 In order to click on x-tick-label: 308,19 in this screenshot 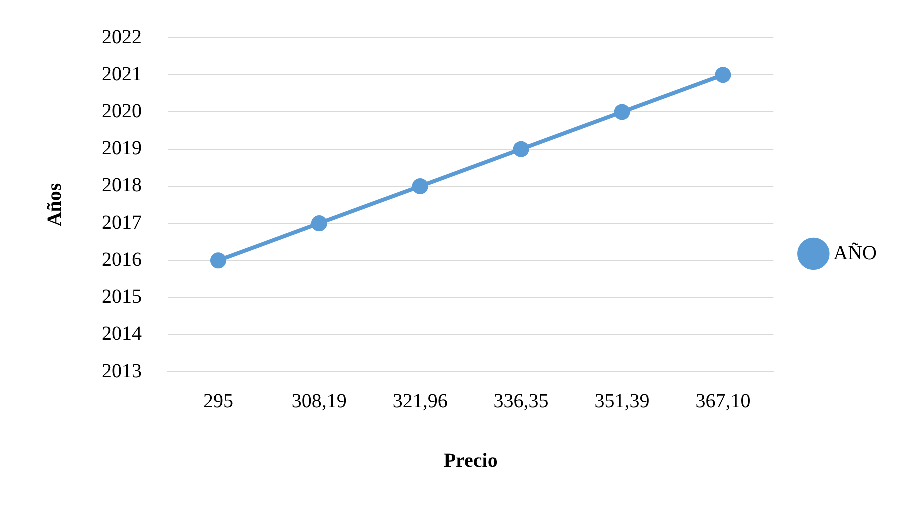, I will do `click(319, 401)`.